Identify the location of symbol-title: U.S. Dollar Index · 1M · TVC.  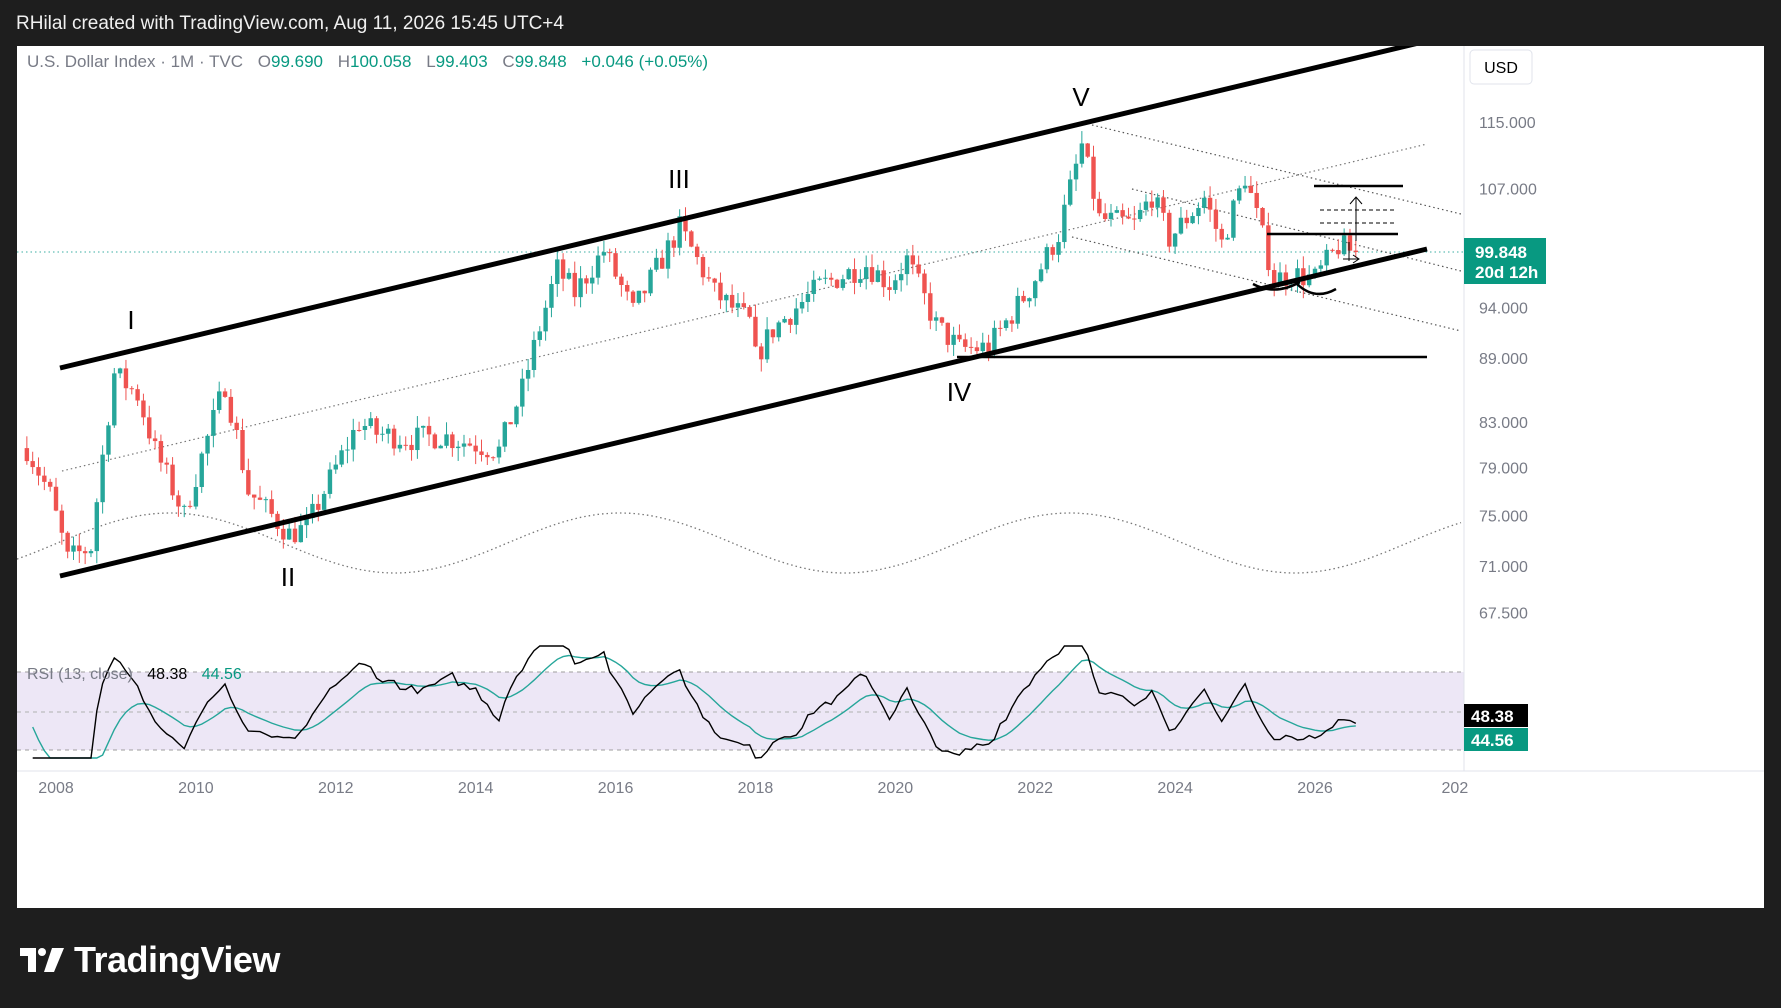
(135, 61).